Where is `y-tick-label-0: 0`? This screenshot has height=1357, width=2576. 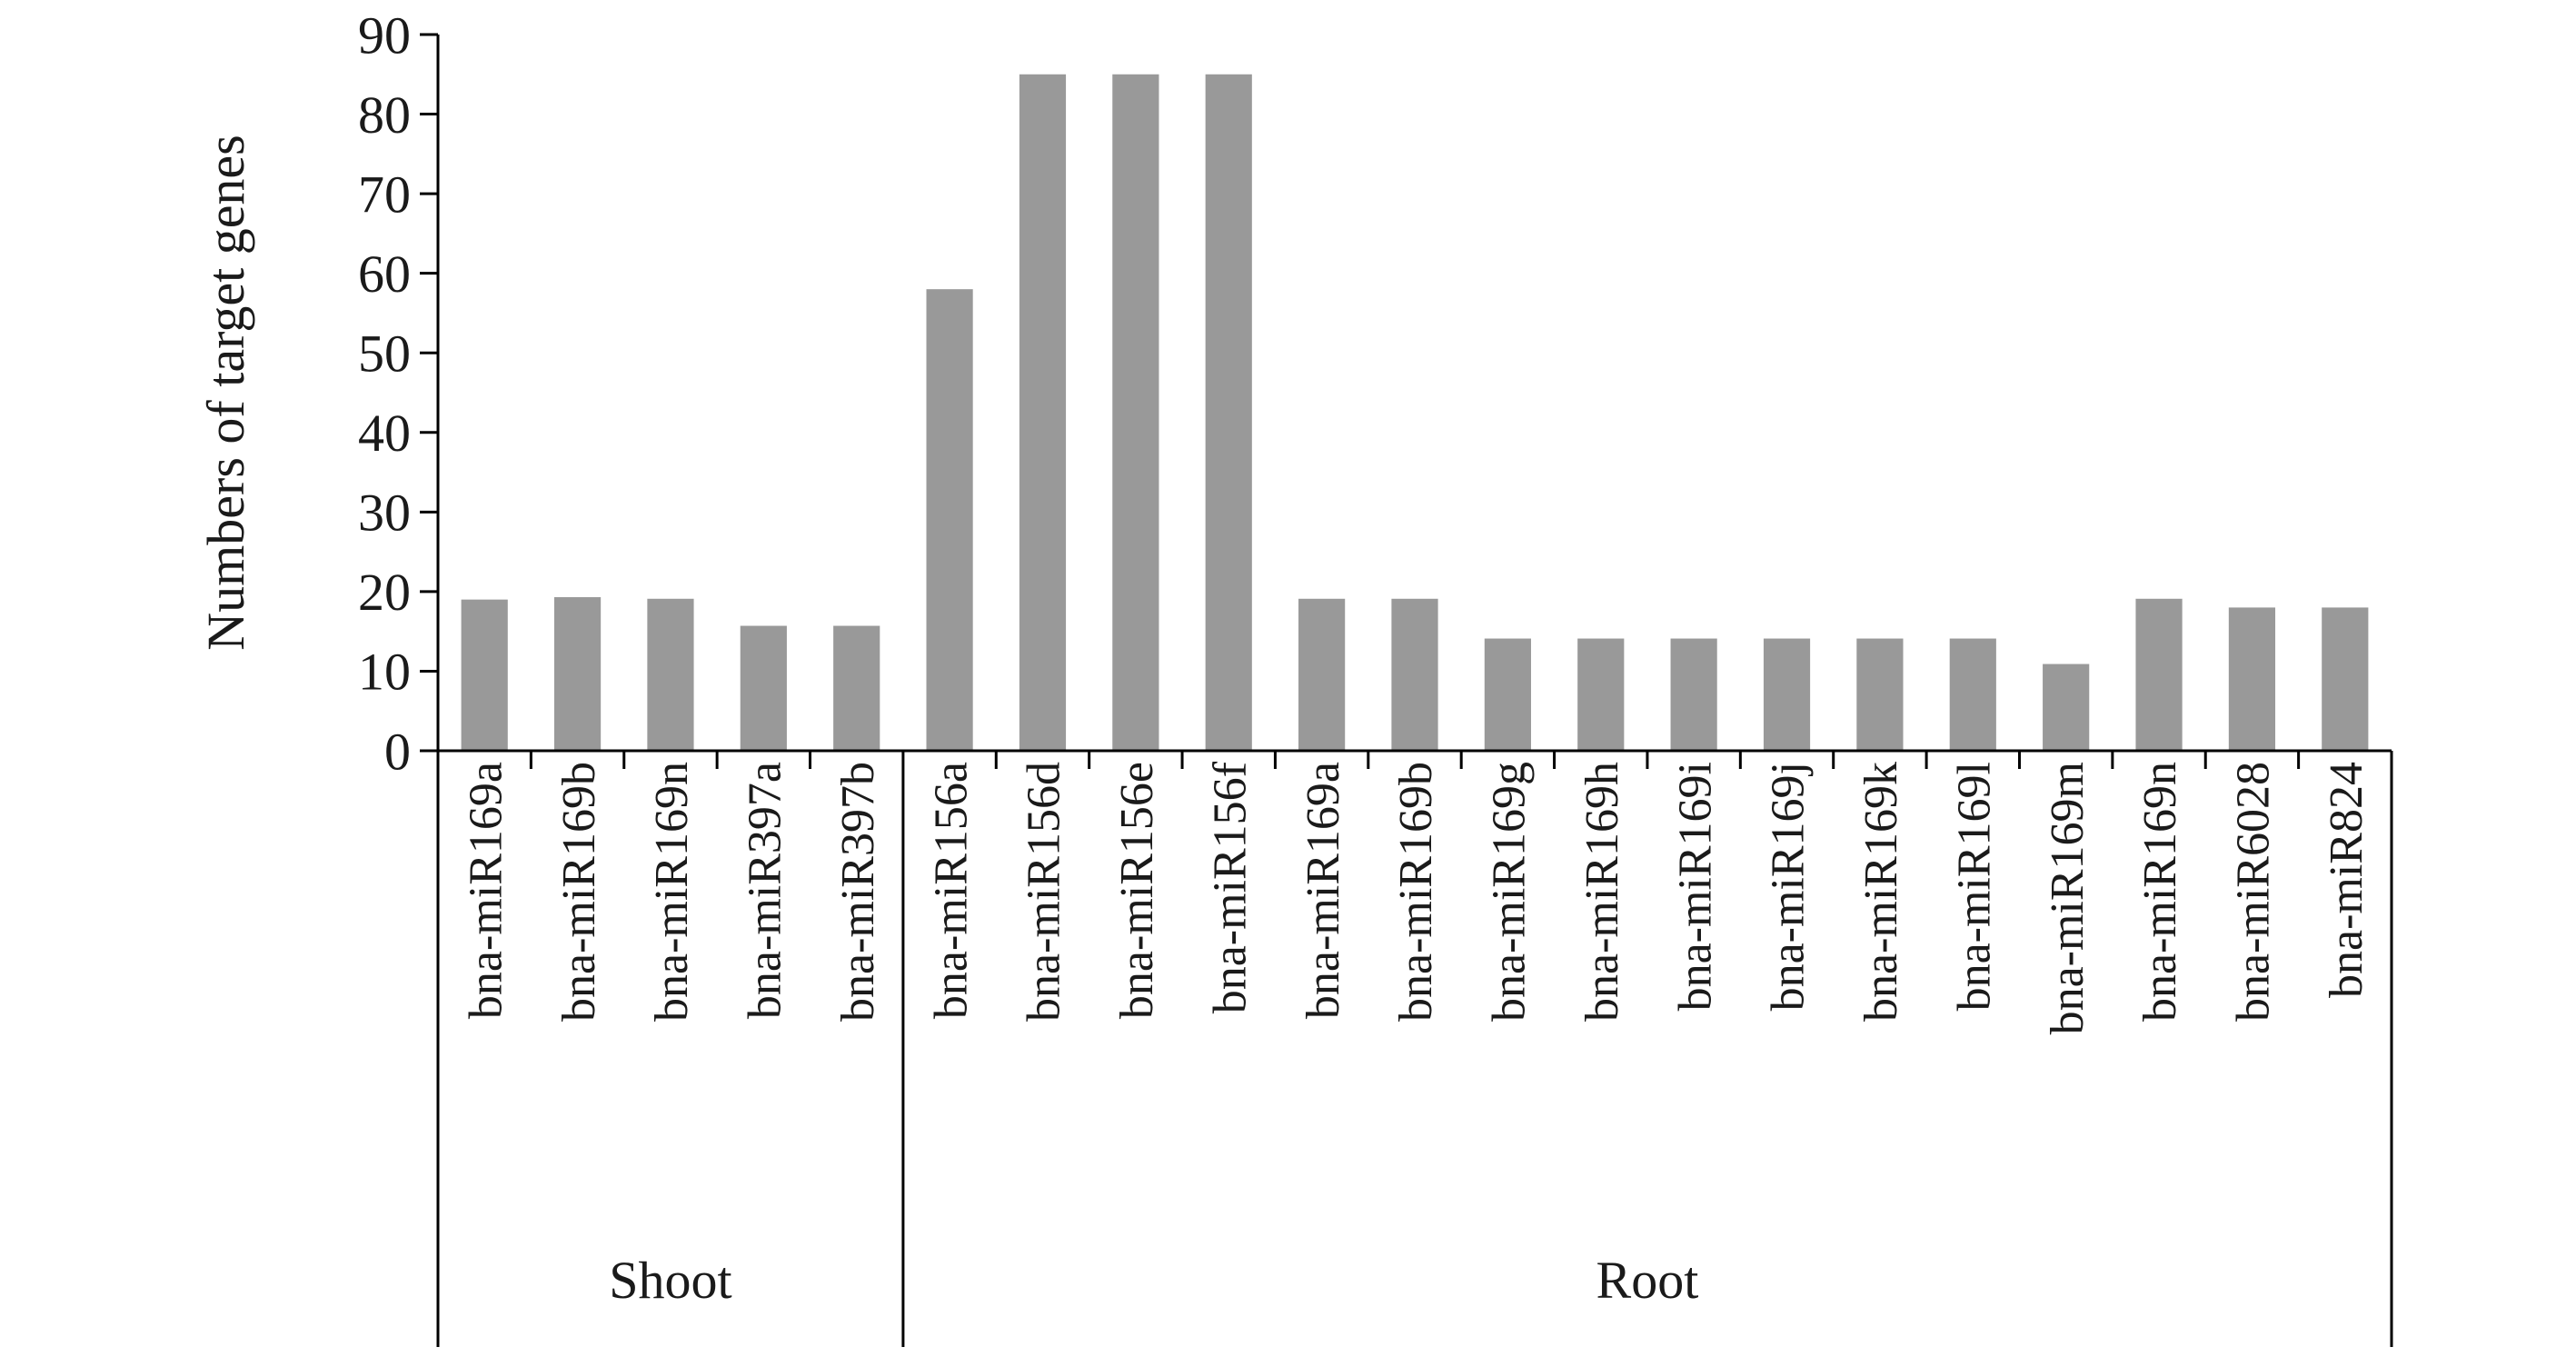 y-tick-label-0: 0 is located at coordinates (398, 751).